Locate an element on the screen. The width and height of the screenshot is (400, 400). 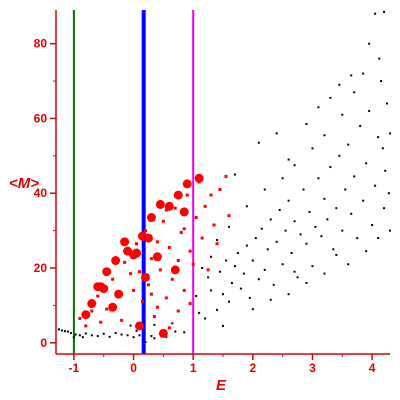
y-tick-label: 40 is located at coordinates (41, 193).